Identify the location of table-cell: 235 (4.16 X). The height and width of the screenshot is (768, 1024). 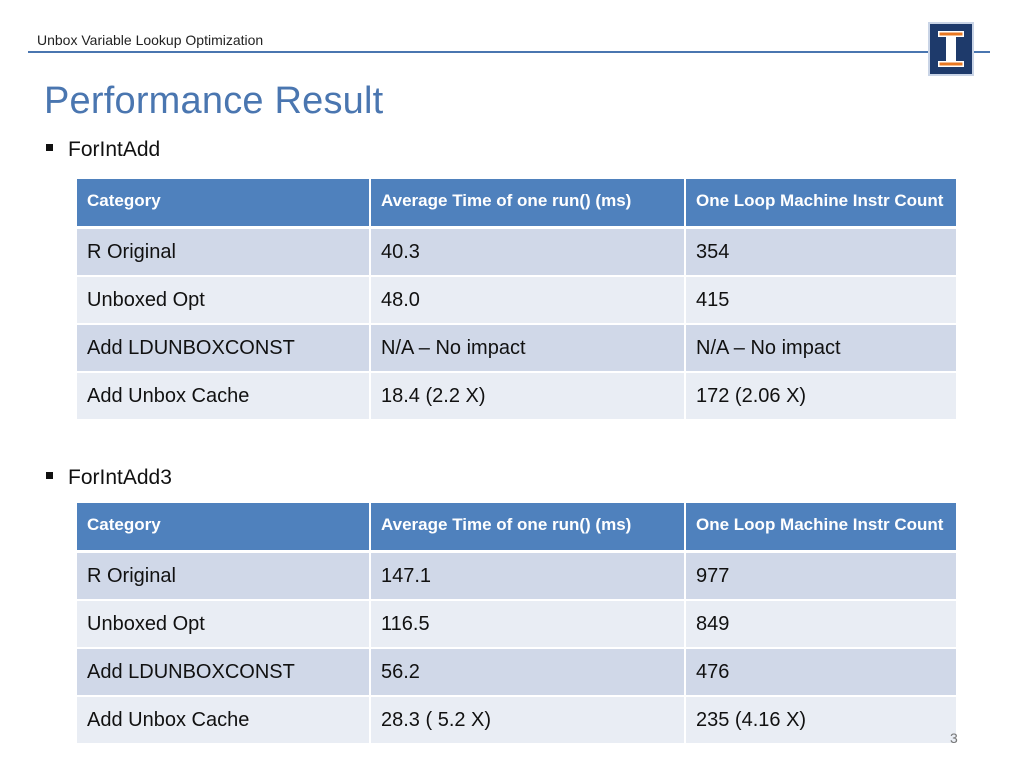
(820, 720).